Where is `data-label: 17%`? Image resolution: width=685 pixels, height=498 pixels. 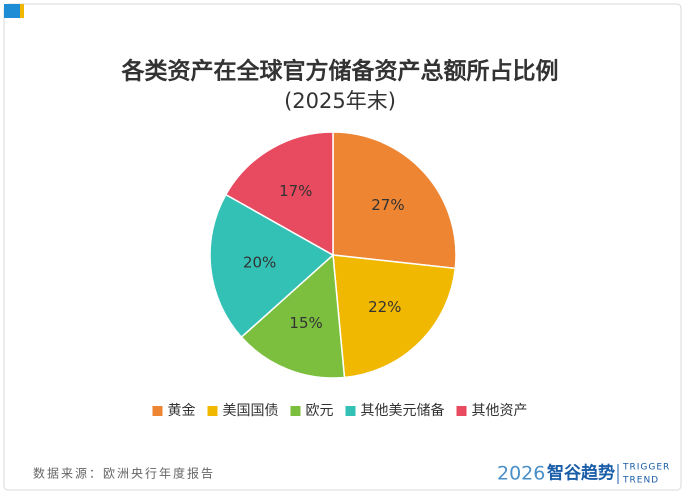
data-label: 17% is located at coordinates (295, 191).